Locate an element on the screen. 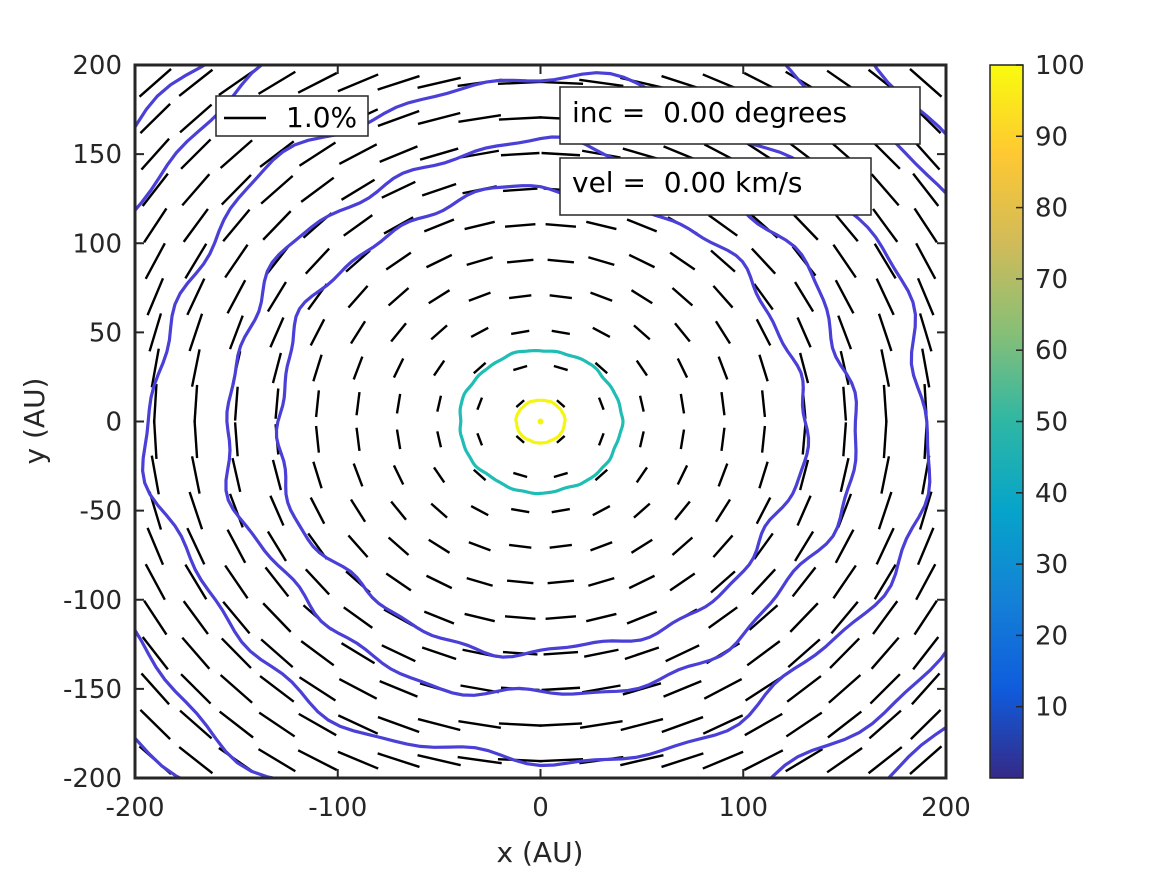  x-tick-label: 0 is located at coordinates (540, 808).